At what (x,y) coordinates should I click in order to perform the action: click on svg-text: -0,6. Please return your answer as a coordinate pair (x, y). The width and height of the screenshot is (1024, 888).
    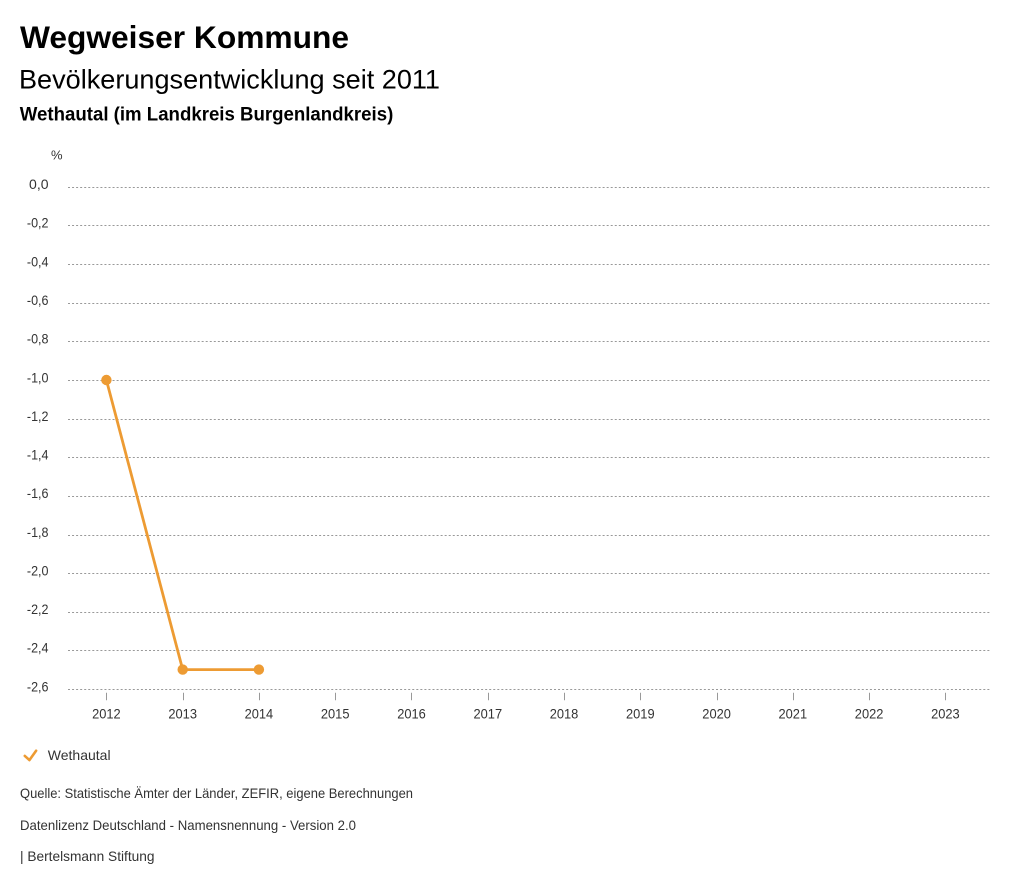
    Looking at the image, I should click on (38, 300).